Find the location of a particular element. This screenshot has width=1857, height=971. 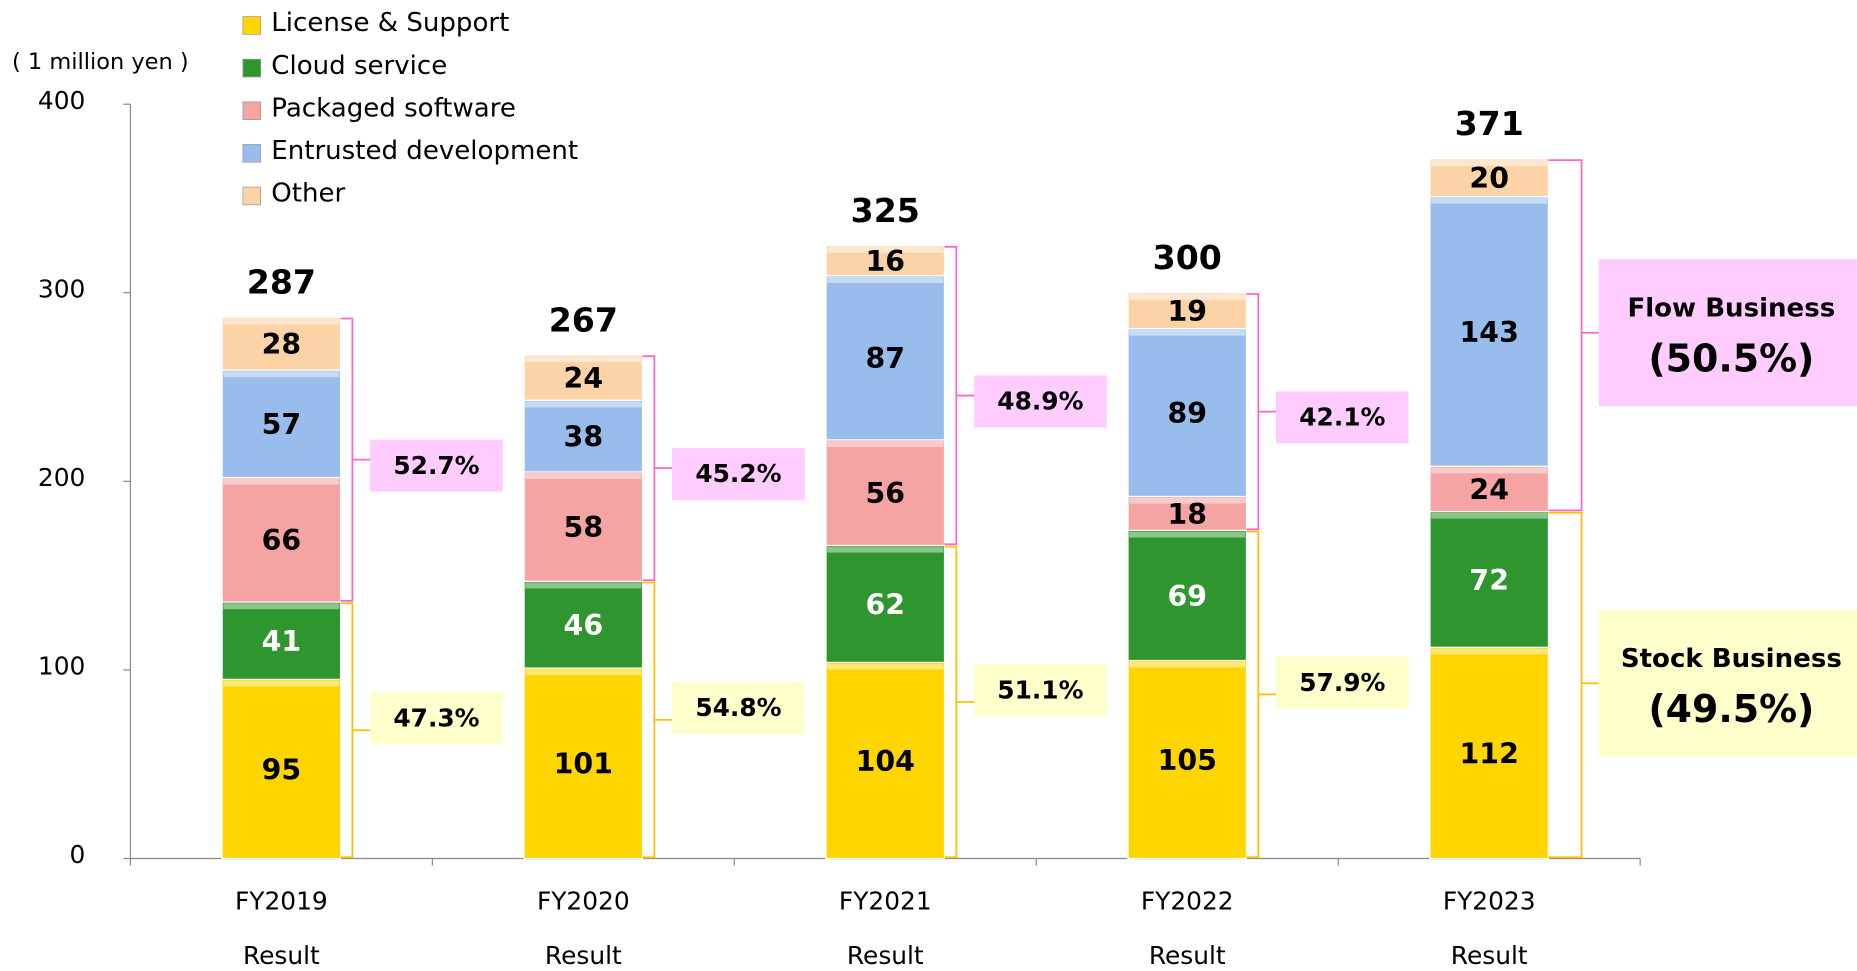

bar-value-label: 38 is located at coordinates (584, 436).